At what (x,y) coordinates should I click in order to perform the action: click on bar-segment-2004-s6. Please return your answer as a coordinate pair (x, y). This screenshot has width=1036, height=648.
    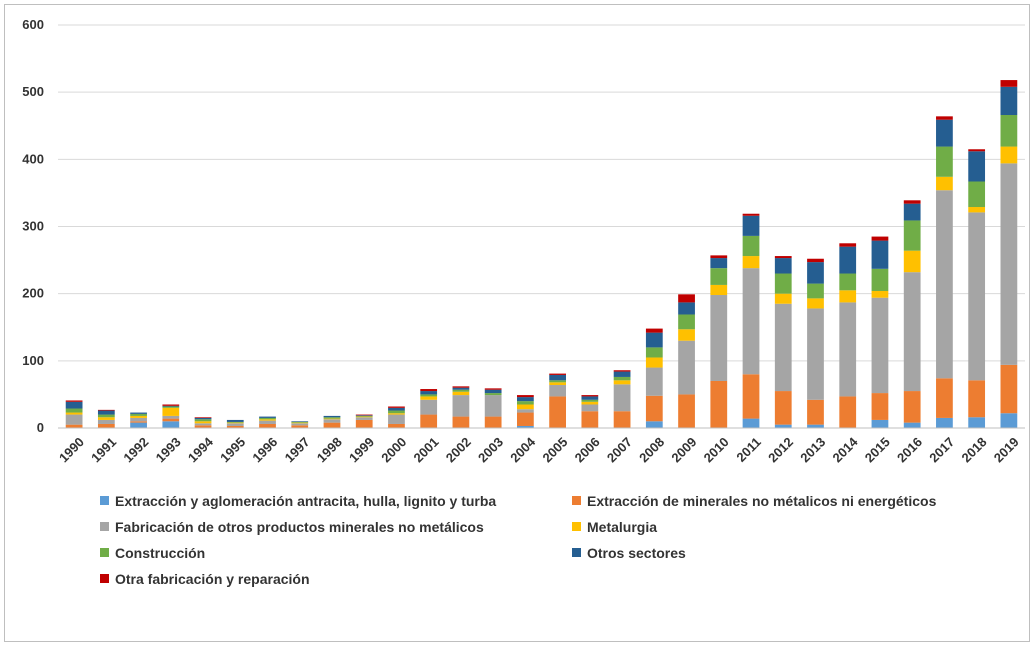
    Looking at the image, I should click on (525, 396).